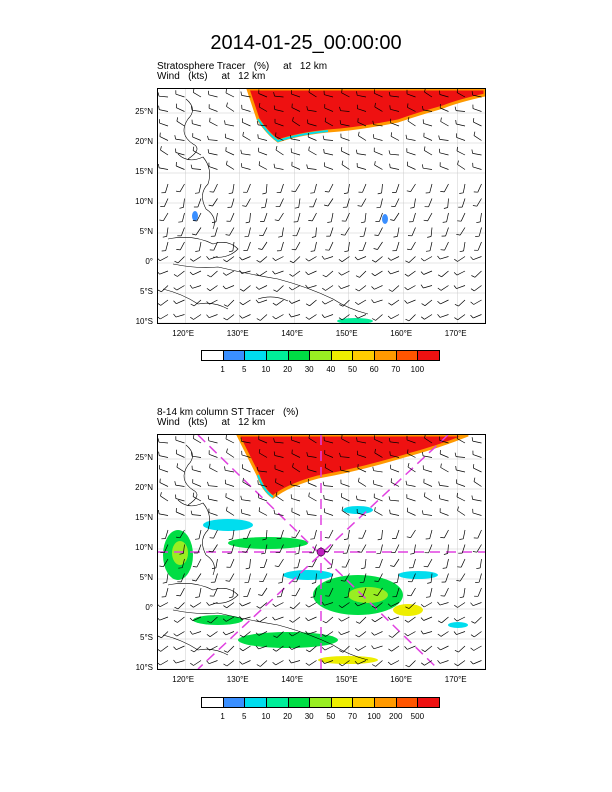 This screenshot has height=792, width=612. Describe the element at coordinates (315, 585) in the screenshot. I see `panel2-tracer-patches` at that location.